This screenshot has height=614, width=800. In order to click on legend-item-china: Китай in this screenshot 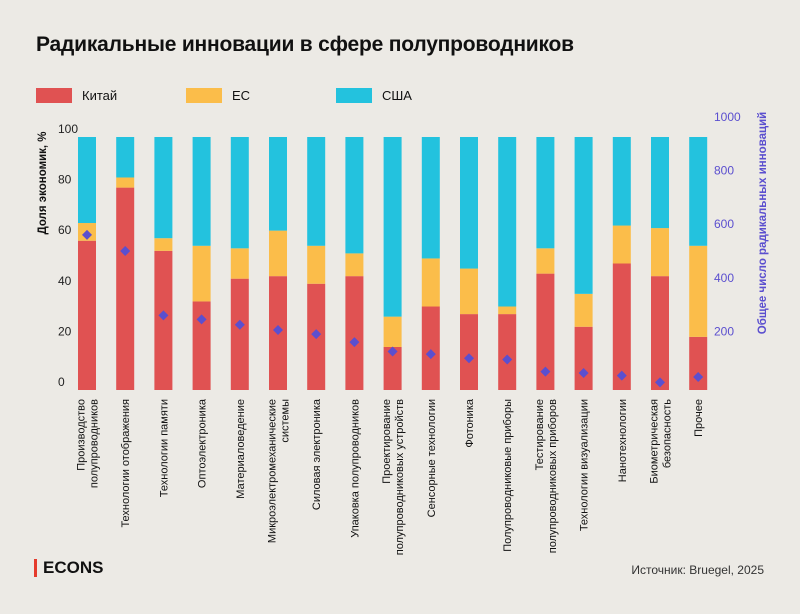, I will do `click(111, 95)`.